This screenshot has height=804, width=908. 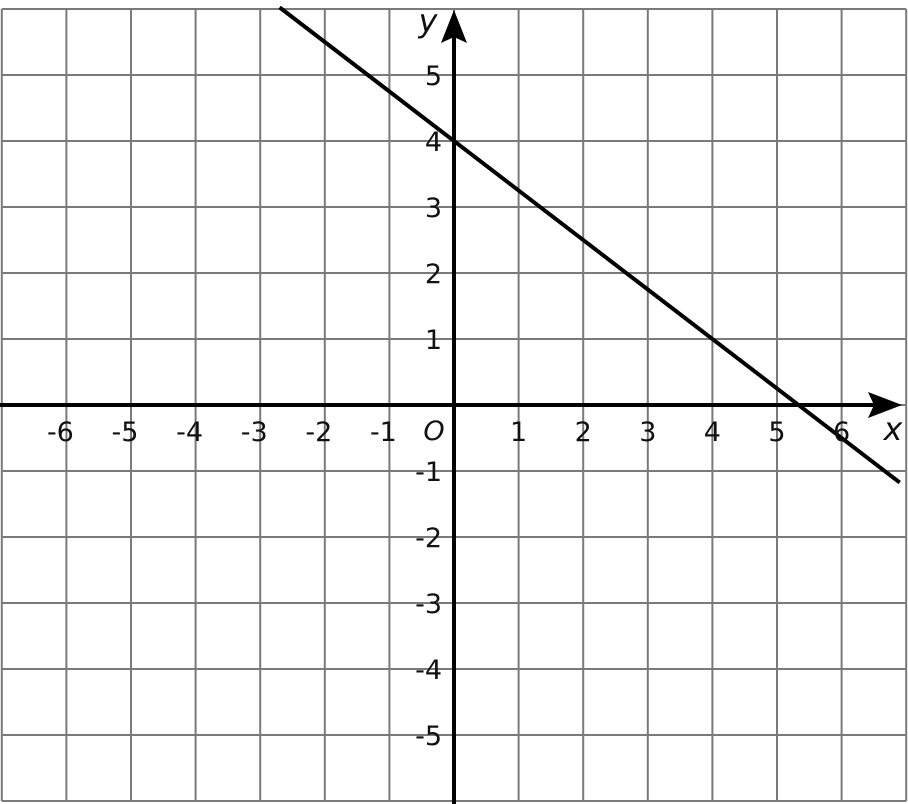 What do you see at coordinates (712, 432) in the screenshot?
I see `x-tick-label: 4` at bounding box center [712, 432].